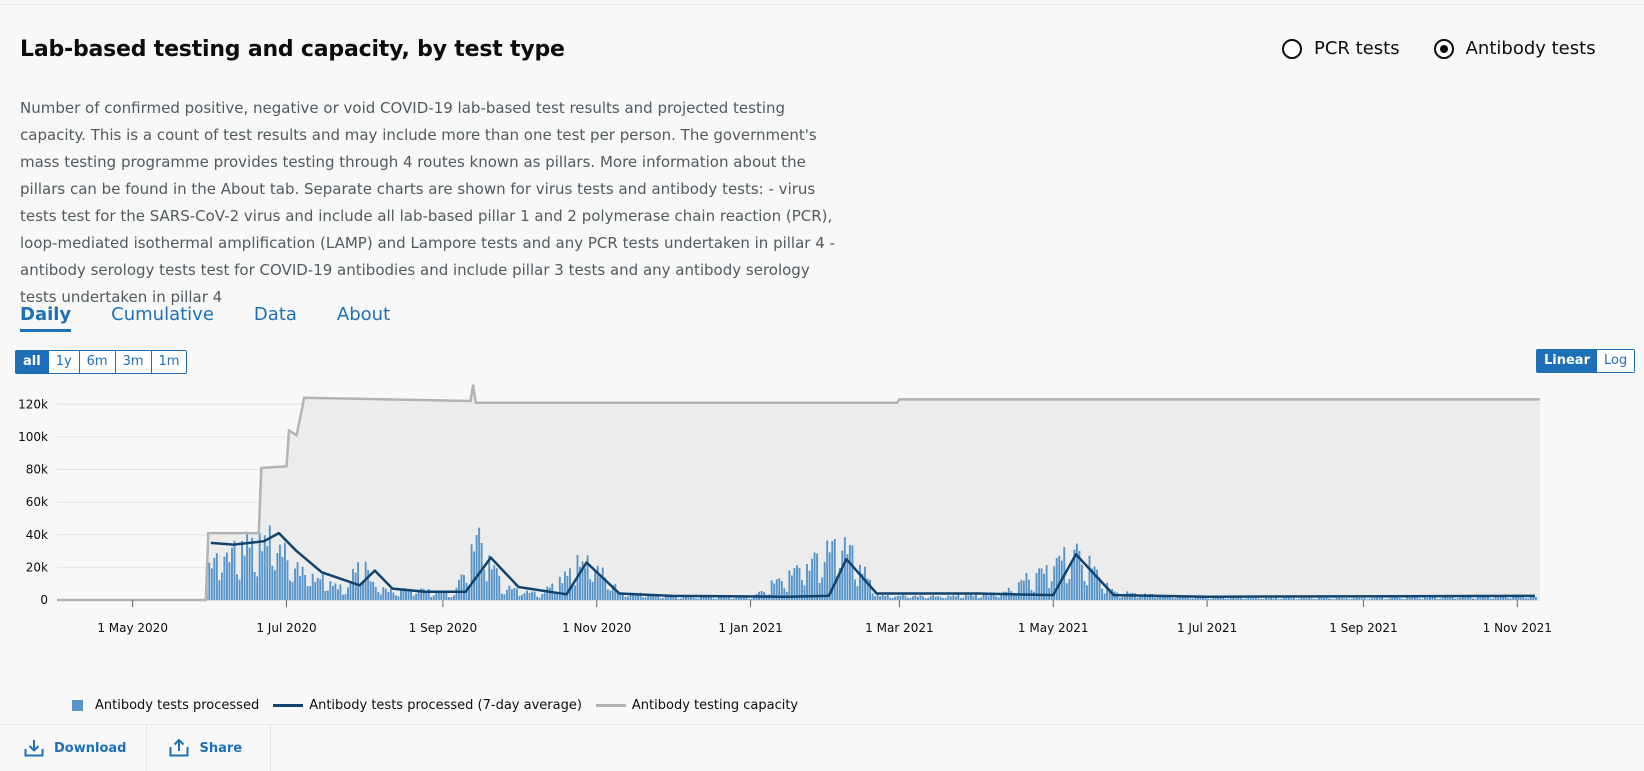 Image resolution: width=1644 pixels, height=771 pixels. Describe the element at coordinates (696, 705) in the screenshot. I see `legend-item-capacity: Antibody testing capacity` at that location.